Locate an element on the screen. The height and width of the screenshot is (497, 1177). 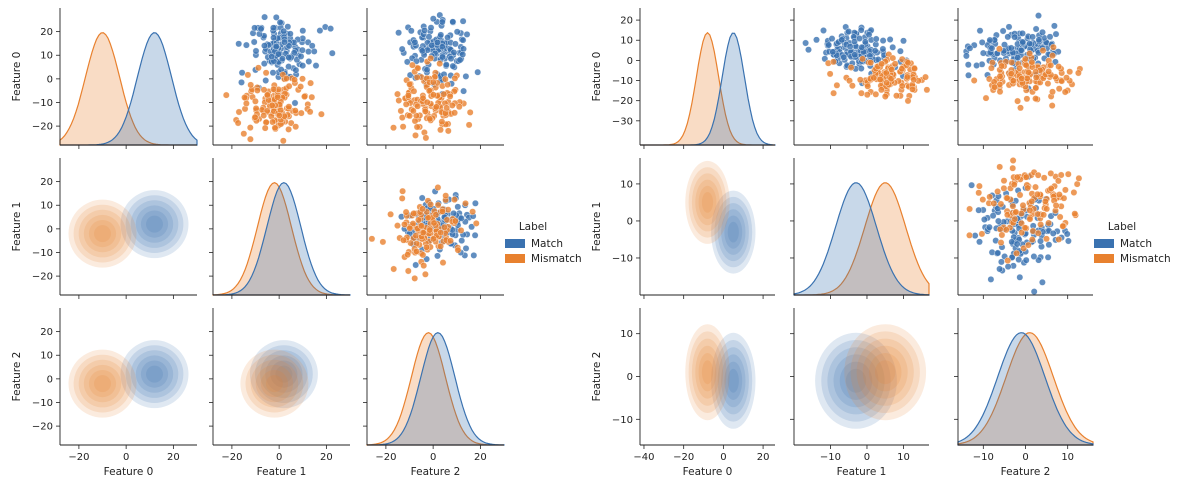
y-tick-label: −10 is located at coordinates (42, 103).